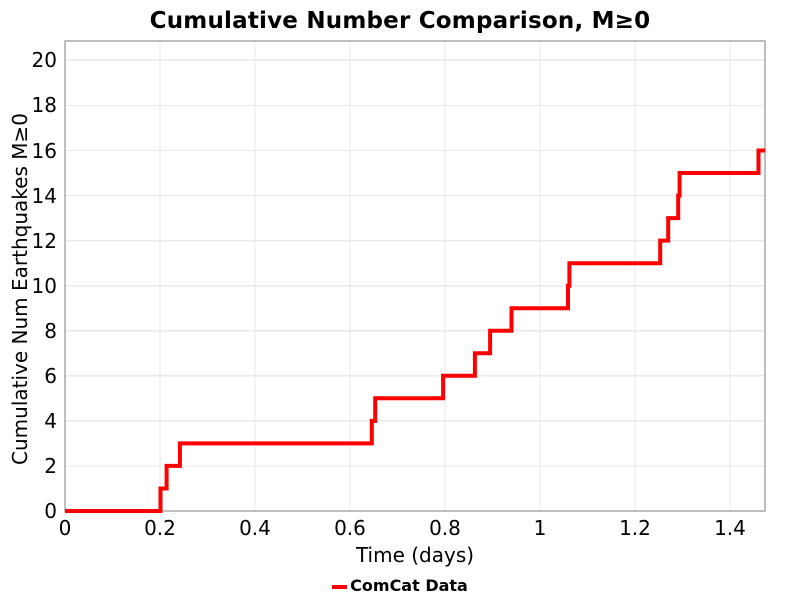 This screenshot has width=800, height=600. What do you see at coordinates (400, 21) in the screenshot?
I see `chart-title: Cumulative Number Comparison, M≥0` at bounding box center [400, 21].